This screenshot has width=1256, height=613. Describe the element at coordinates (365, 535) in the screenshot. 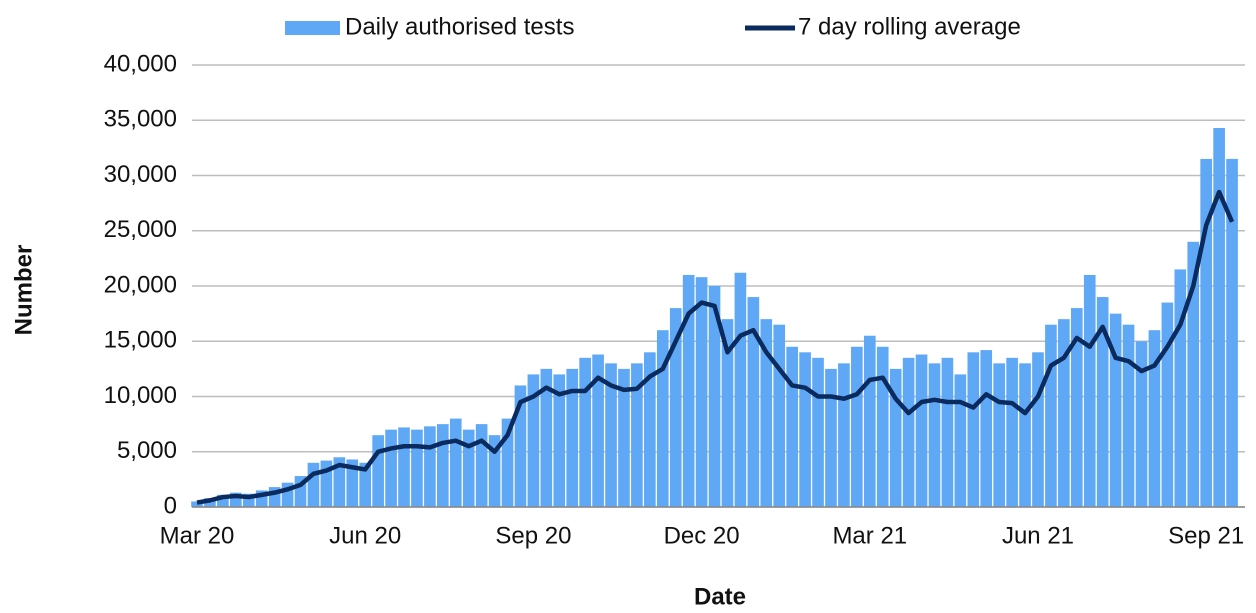

I see `x-tick-label: Jun 20` at that location.